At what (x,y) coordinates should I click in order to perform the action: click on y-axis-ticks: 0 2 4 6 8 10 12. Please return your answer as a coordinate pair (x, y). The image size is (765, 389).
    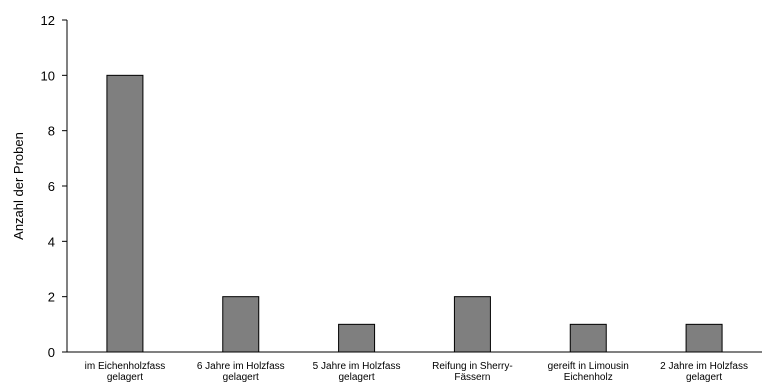
    Looking at the image, I should click on (54, 186).